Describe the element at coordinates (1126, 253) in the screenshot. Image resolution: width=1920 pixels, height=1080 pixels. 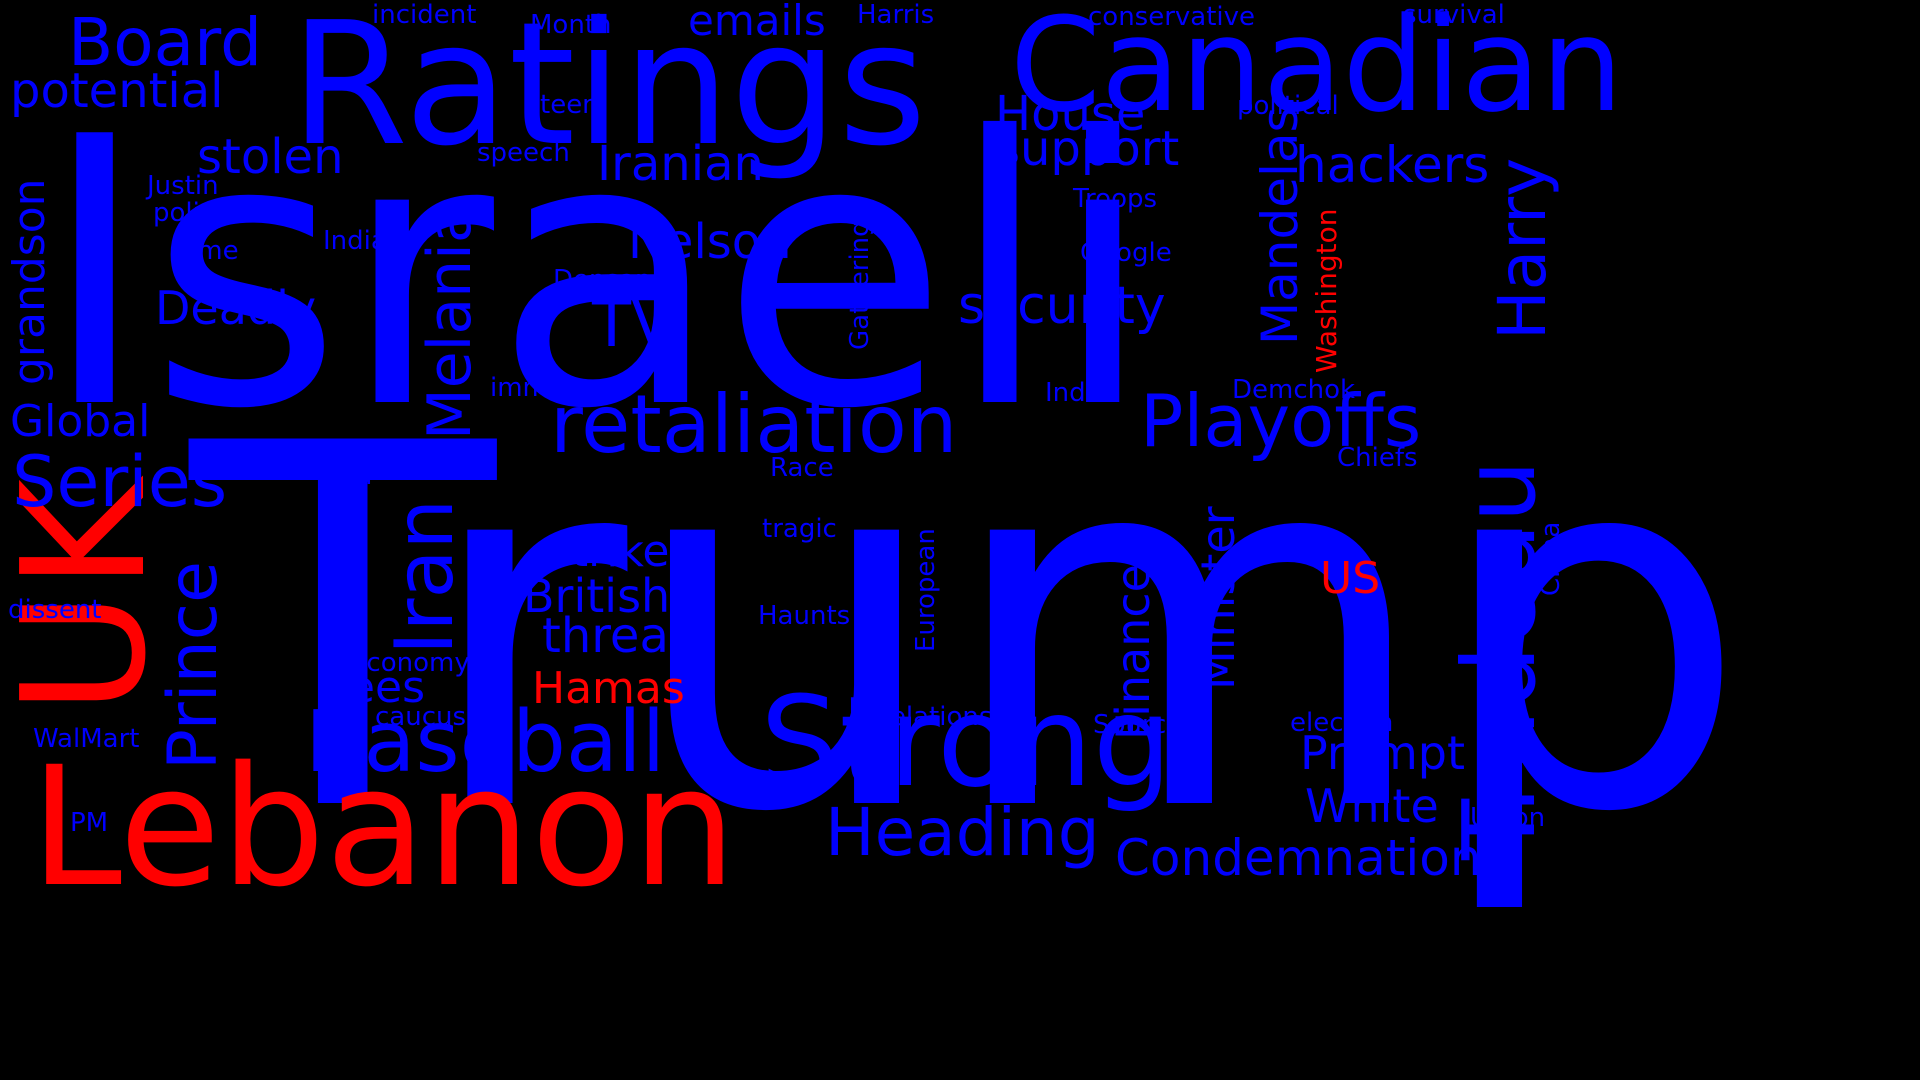
I see `word-google: Google` at that location.